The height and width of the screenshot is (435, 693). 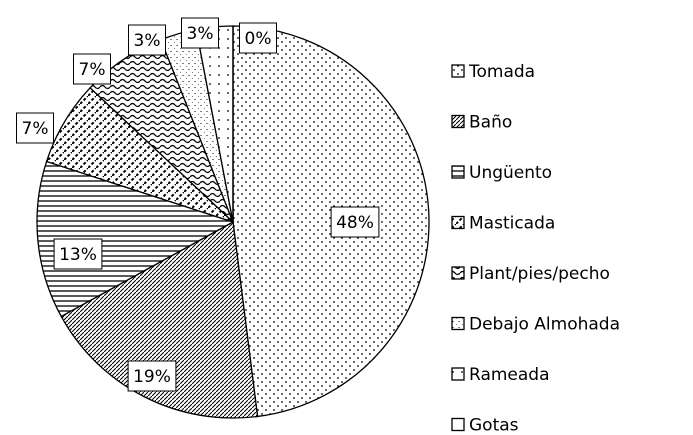 I want to click on legend-label: Tomada, so click(x=501, y=72).